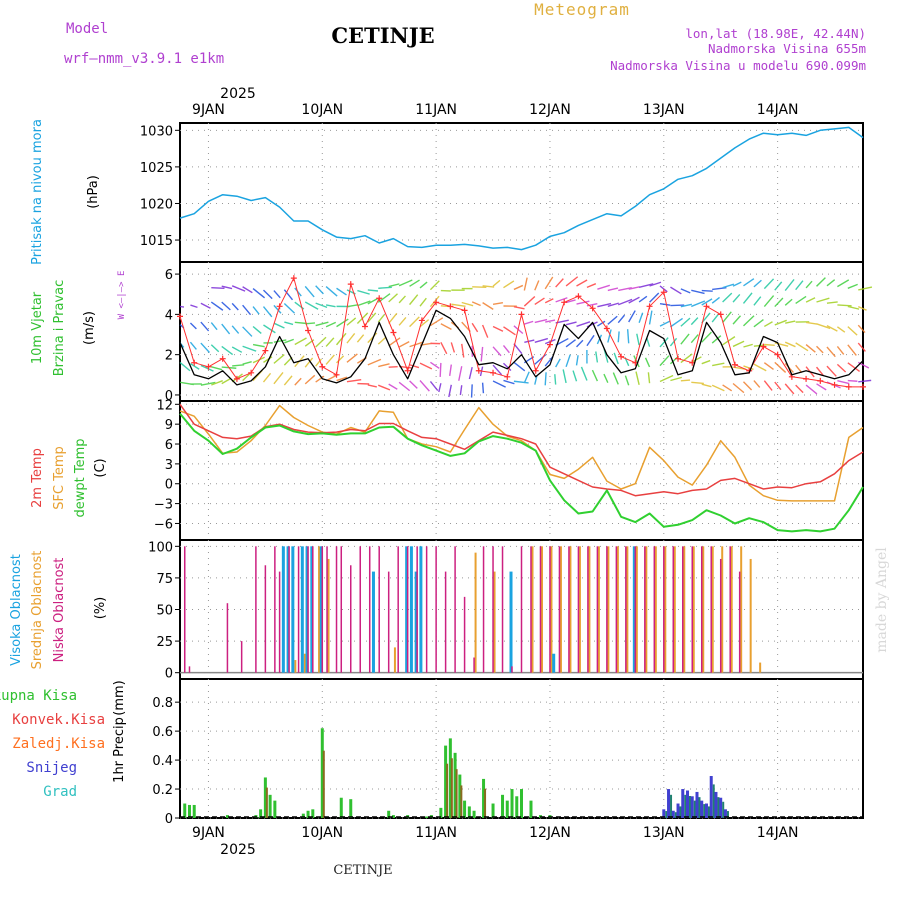 This screenshot has height=900, width=900. What do you see at coordinates (156, 204) in the screenshot?
I see `pressure-ytick-label: 1020` at bounding box center [156, 204].